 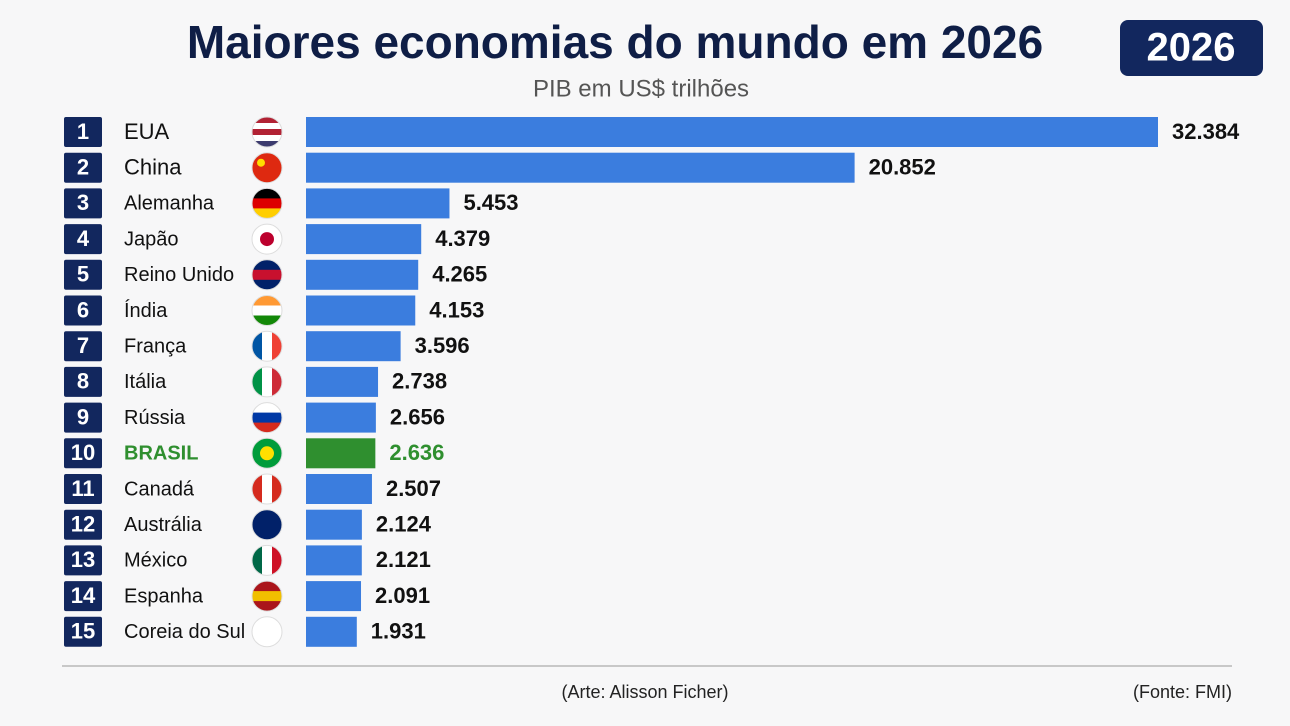 What do you see at coordinates (398, 631) in the screenshot?
I see `value-label: 1.931` at bounding box center [398, 631].